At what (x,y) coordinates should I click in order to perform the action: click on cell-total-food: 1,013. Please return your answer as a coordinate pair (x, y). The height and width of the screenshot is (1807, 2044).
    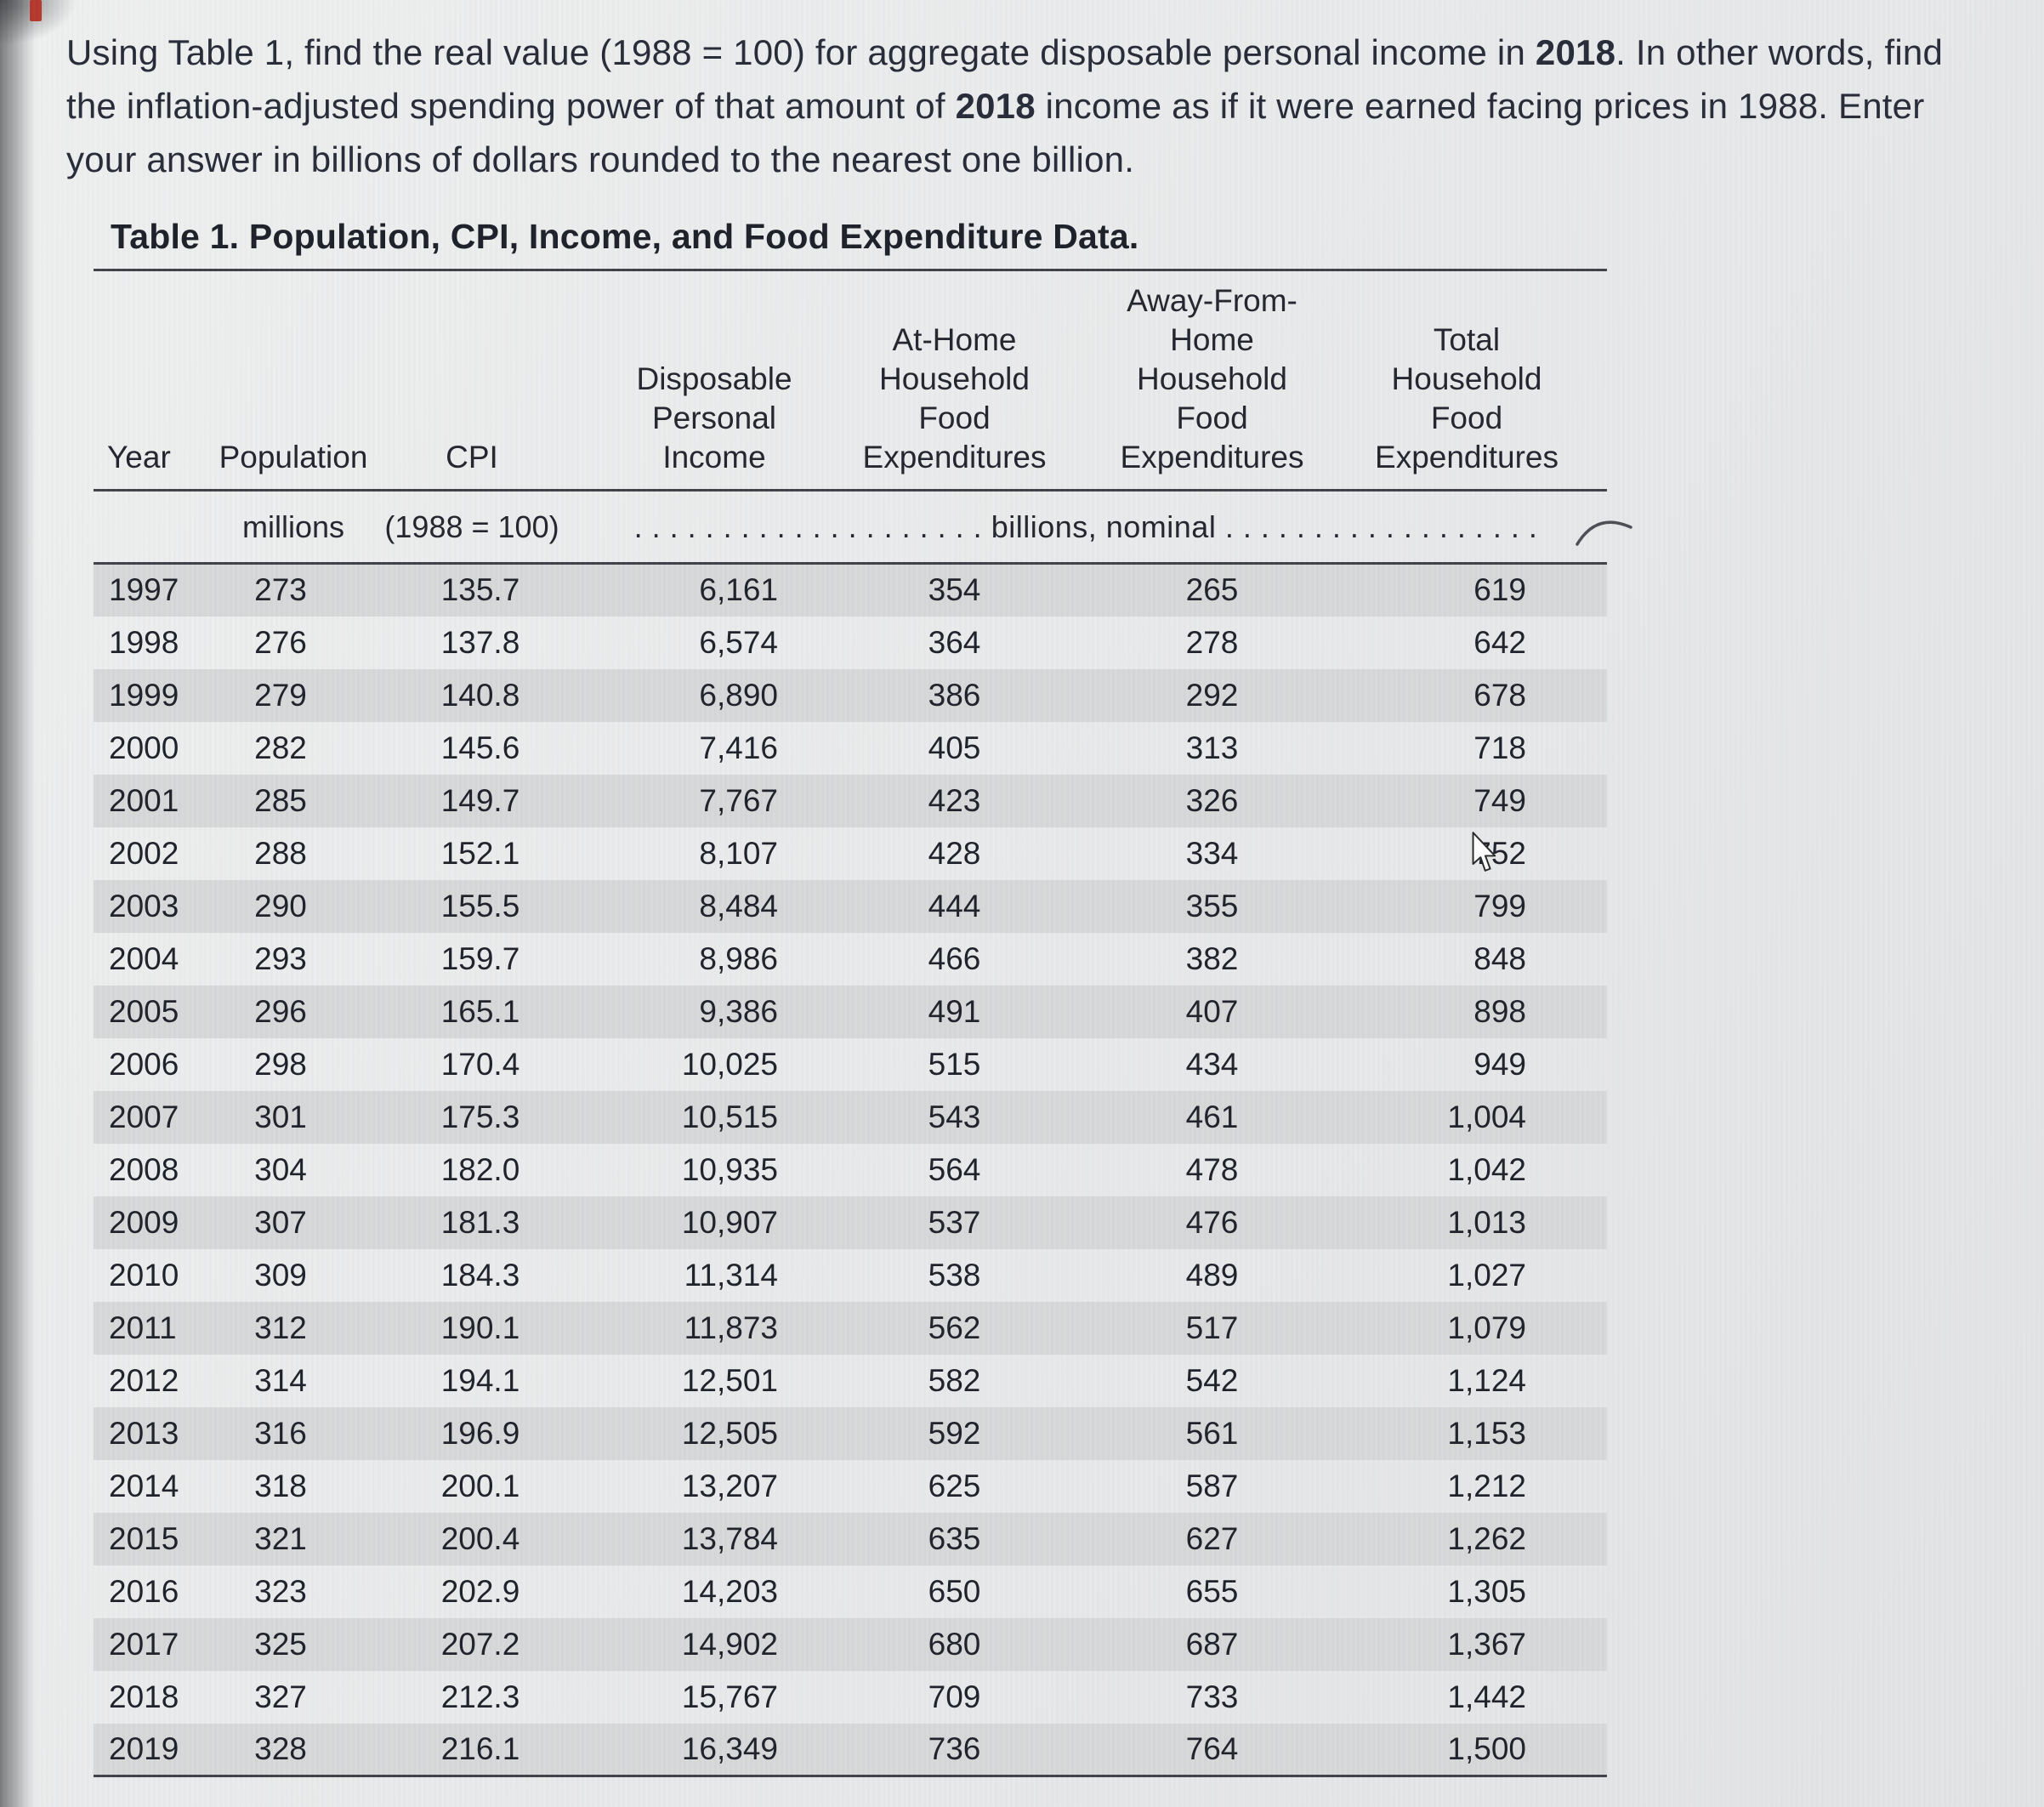
    Looking at the image, I should click on (1487, 1222).